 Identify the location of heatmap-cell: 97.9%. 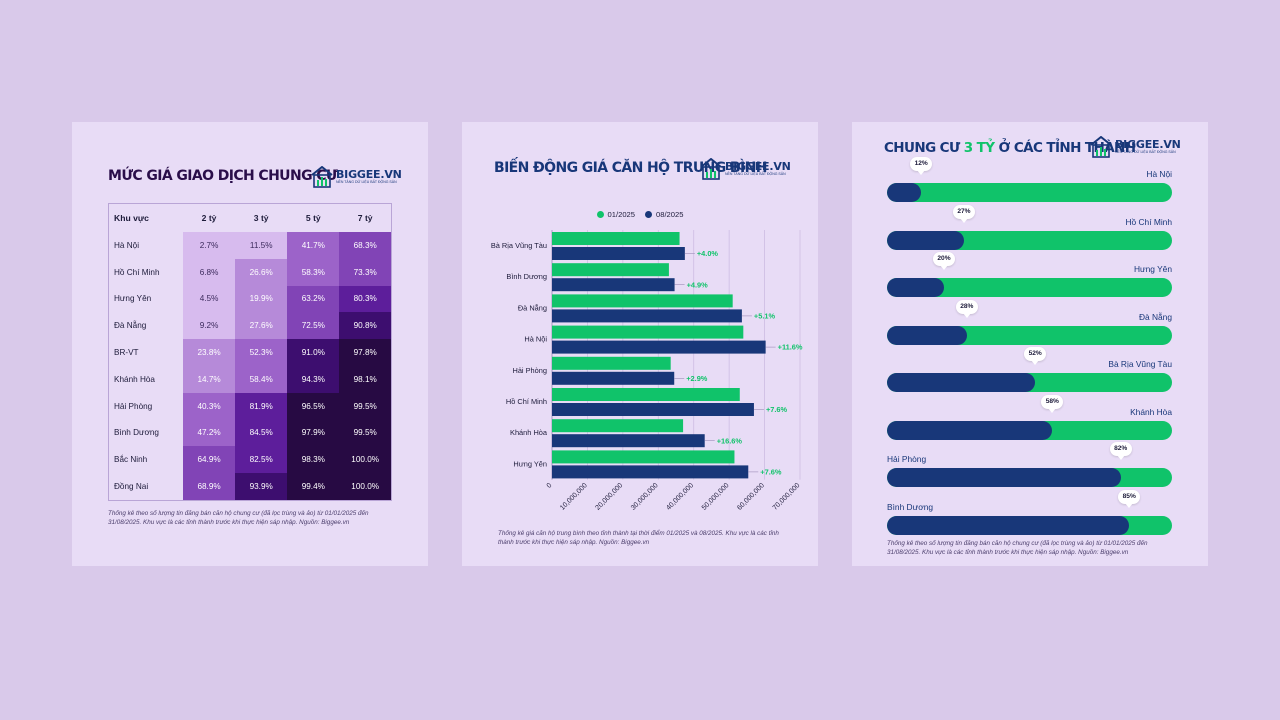
(313, 433).